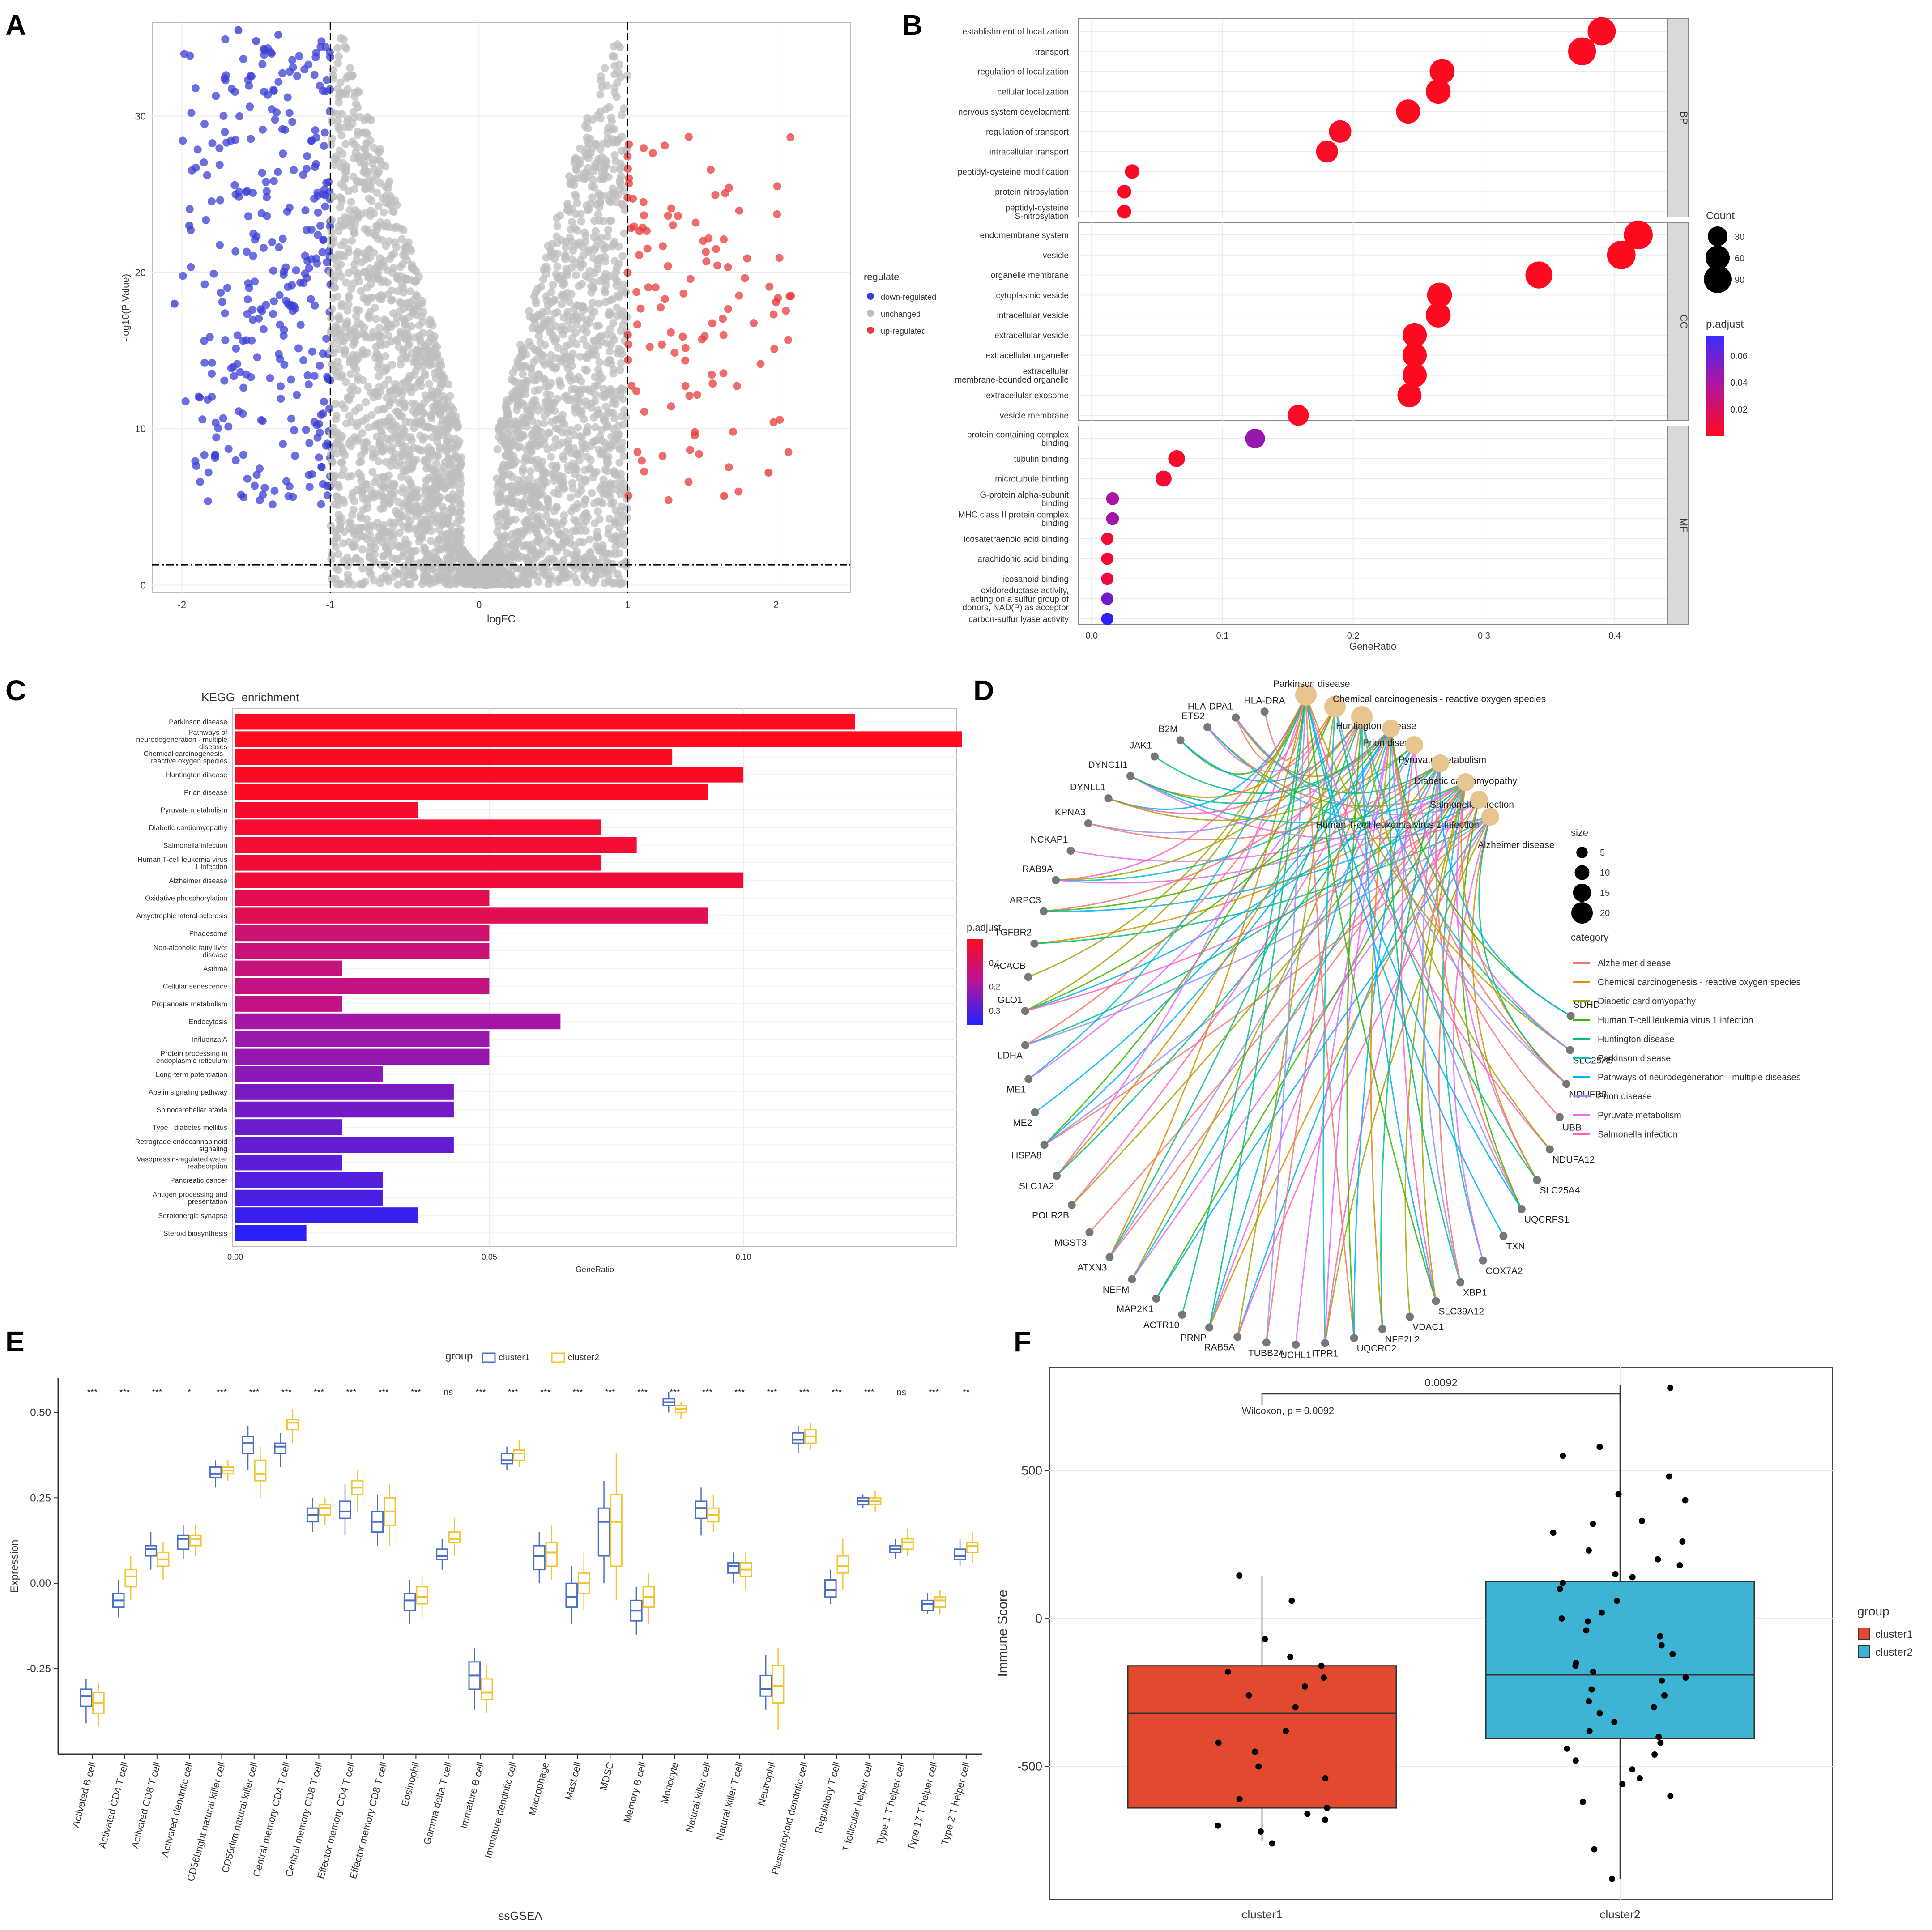 The height and width of the screenshot is (1930, 1932). What do you see at coordinates (519, 1455) in the screenshot?
I see `cluster2-box` at bounding box center [519, 1455].